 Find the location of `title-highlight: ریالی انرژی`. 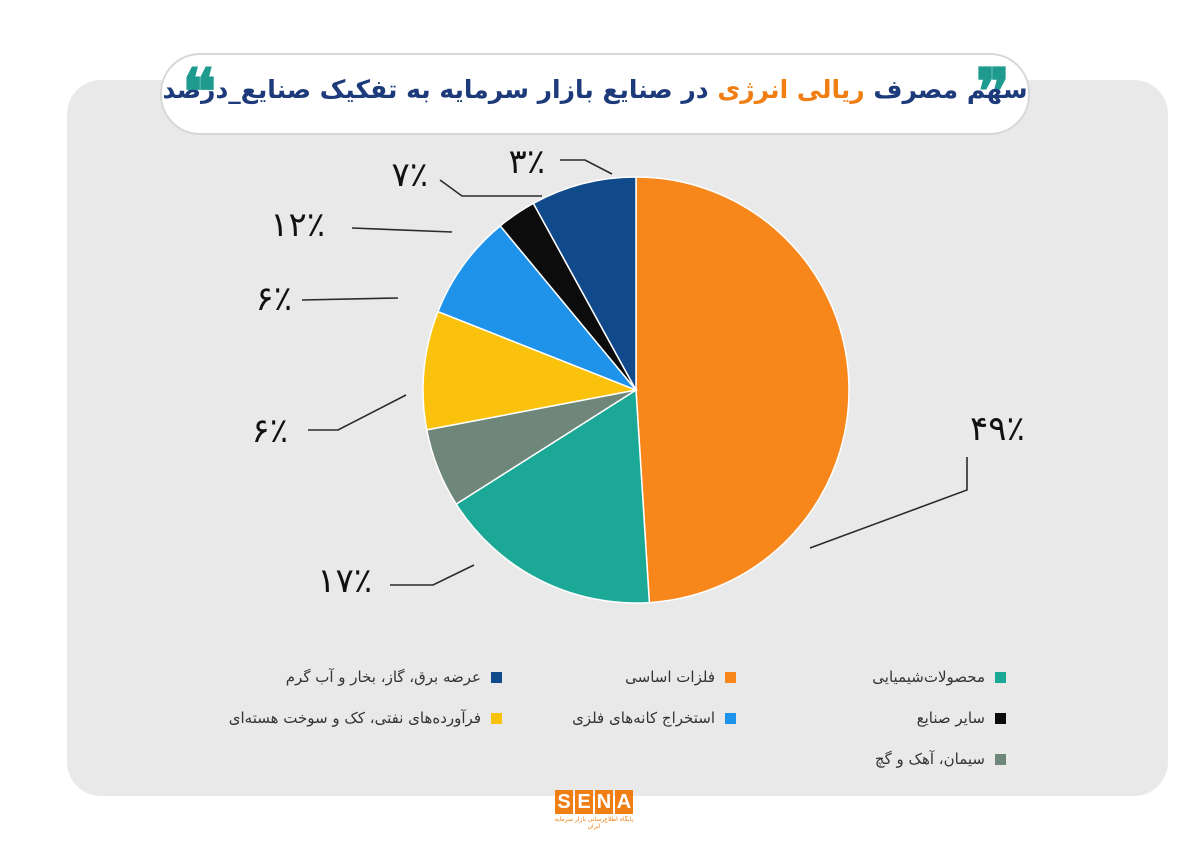

title-highlight: ریالی انرژی is located at coordinates (791, 89).